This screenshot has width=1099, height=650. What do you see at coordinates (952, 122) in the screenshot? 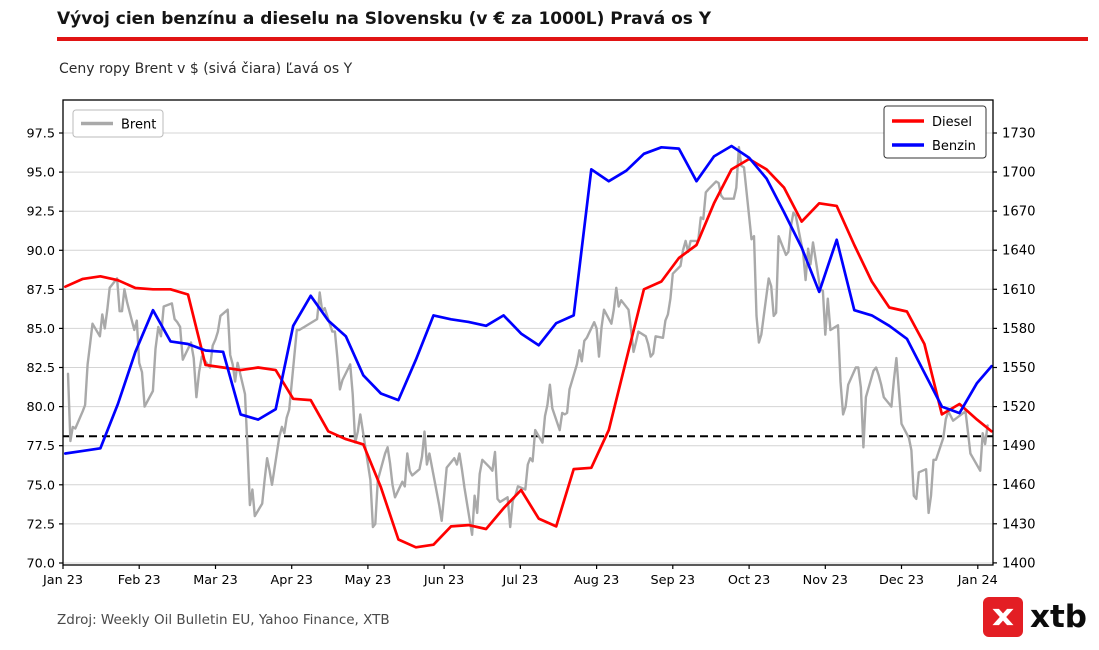
I see `legend-diesel-label: Diesel` at bounding box center [952, 122].